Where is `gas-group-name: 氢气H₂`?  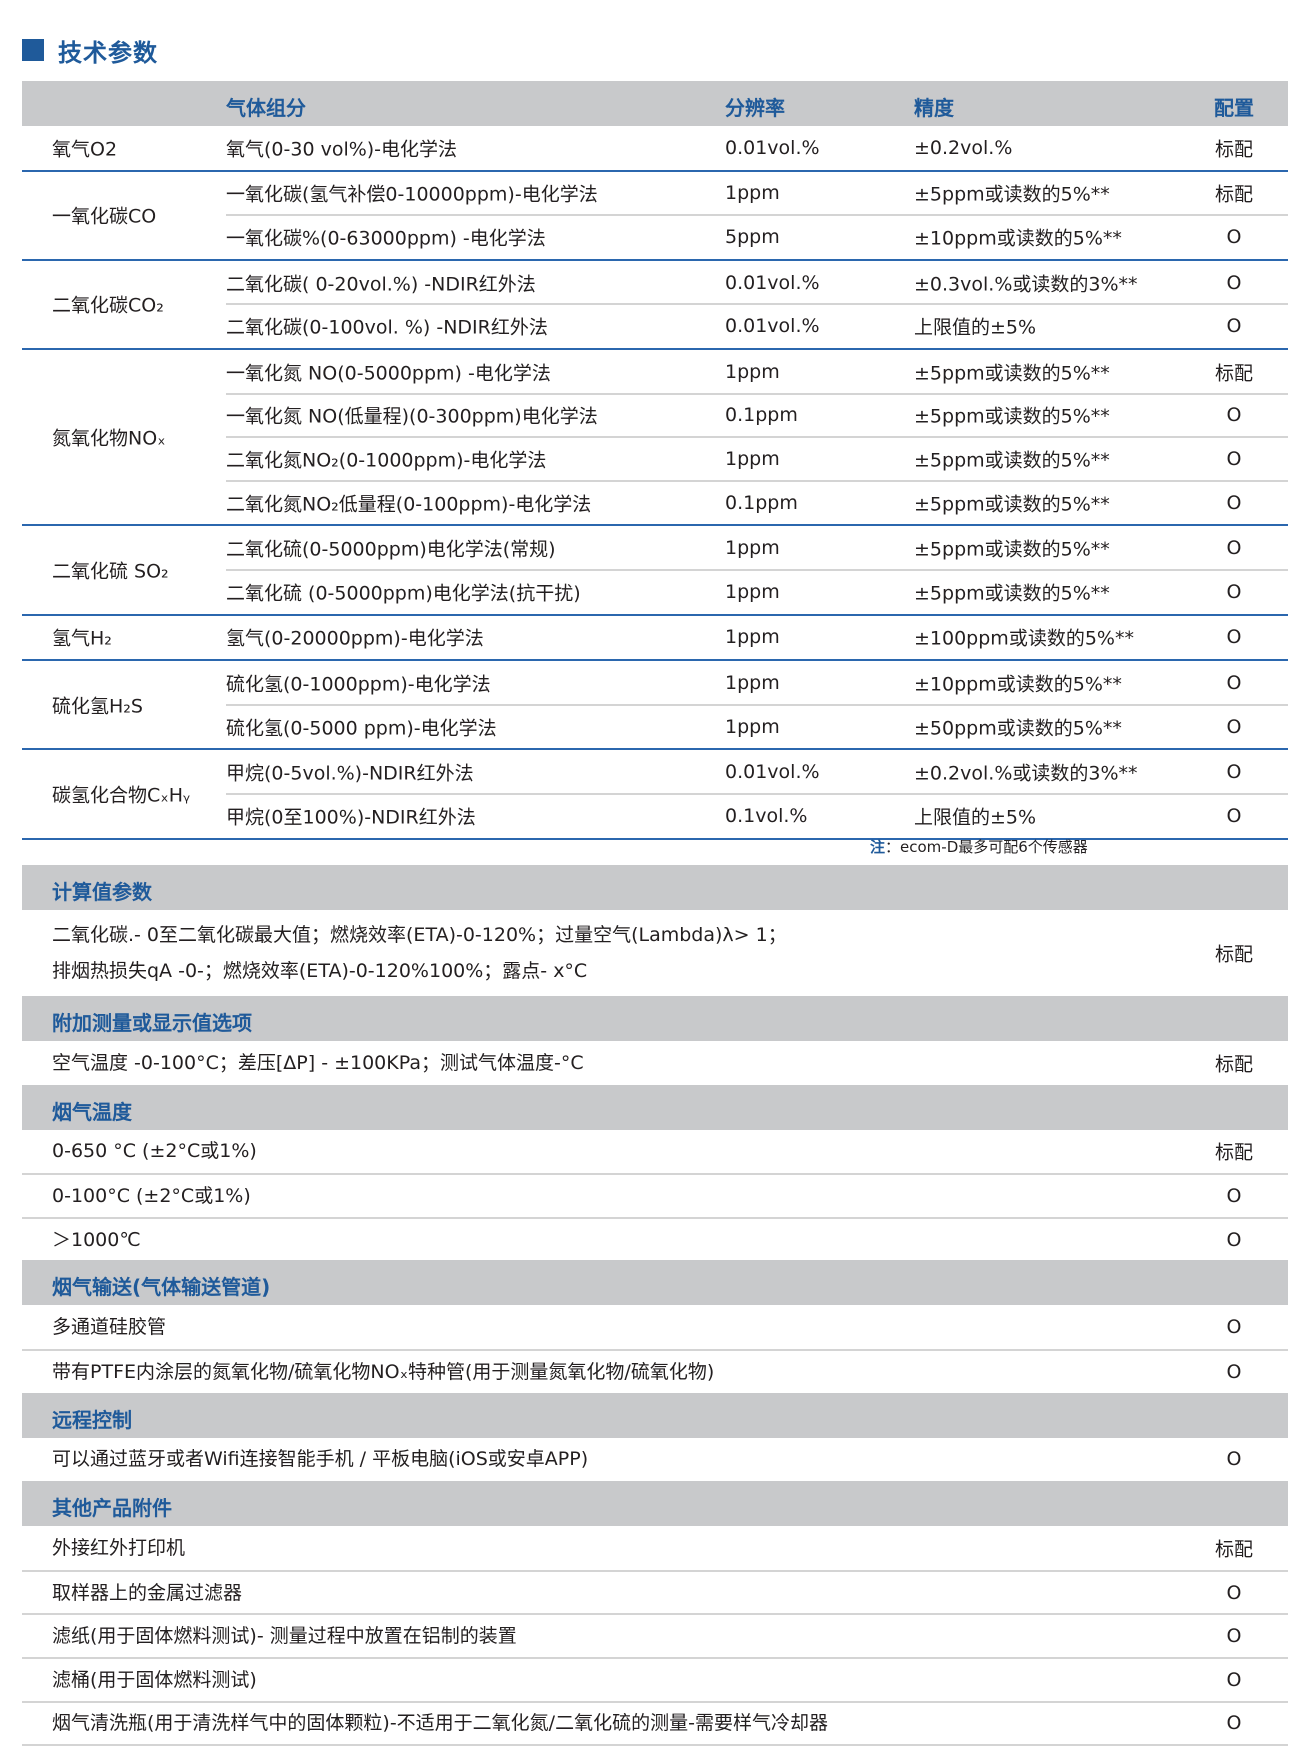
gas-group-name: 氢气H₂ is located at coordinates (82, 638).